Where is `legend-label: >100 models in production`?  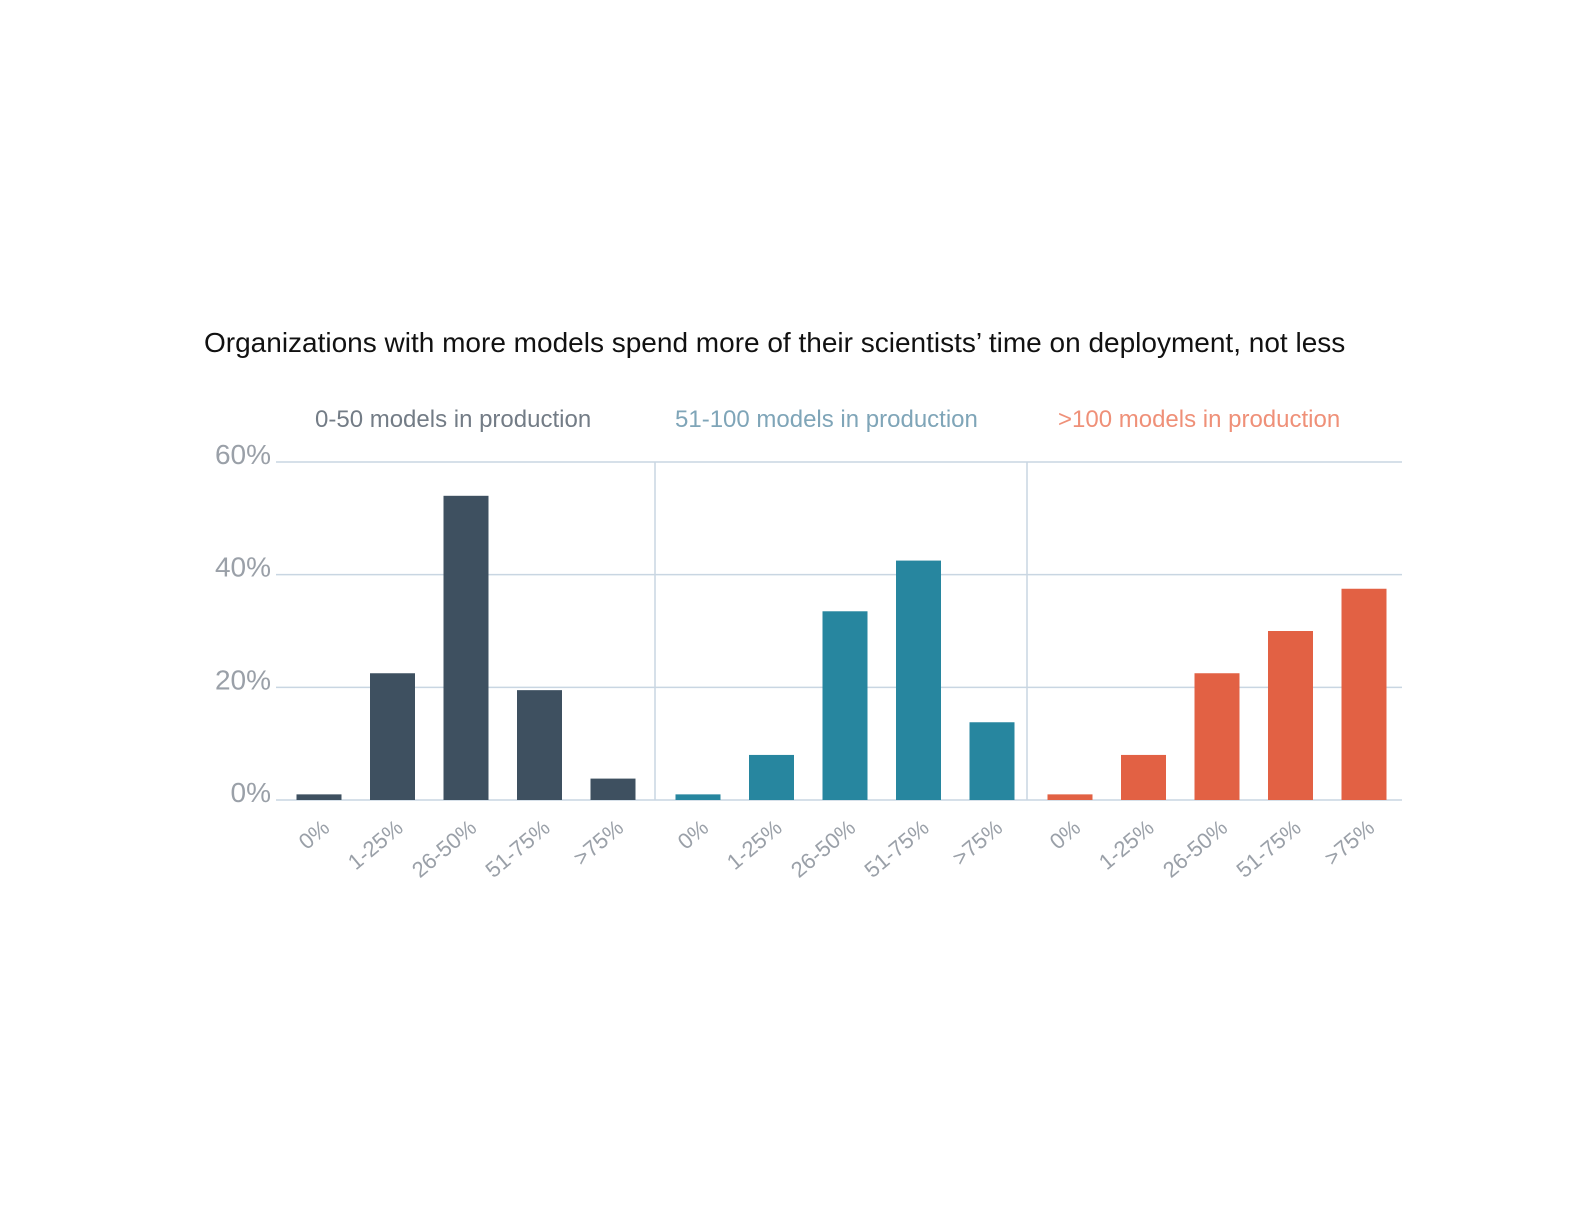
legend-label: >100 models in production is located at coordinates (1199, 419).